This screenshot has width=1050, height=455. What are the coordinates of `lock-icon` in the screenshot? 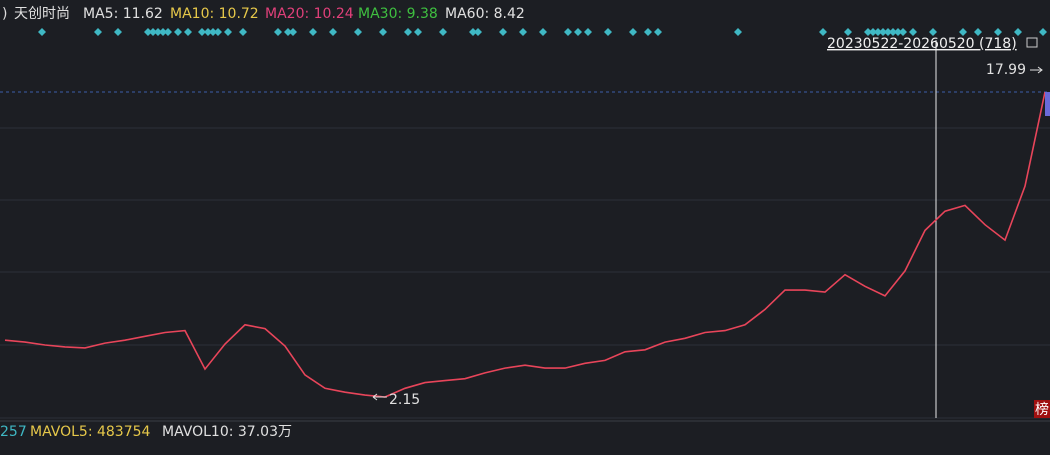 It's located at (1032, 42).